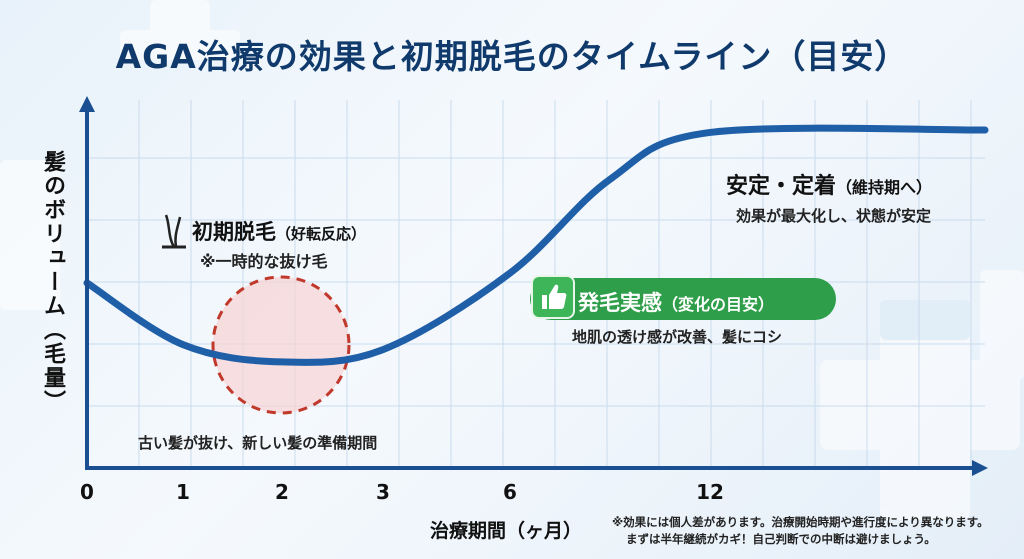  I want to click on page-title: AGA治療の効果と初期脱毛のタイムライン（目安）, so click(512, 56).